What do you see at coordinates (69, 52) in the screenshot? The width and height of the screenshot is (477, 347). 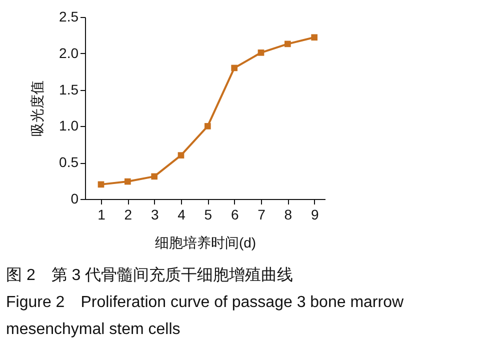 I see `y-tick-label: 2.0` at bounding box center [69, 52].